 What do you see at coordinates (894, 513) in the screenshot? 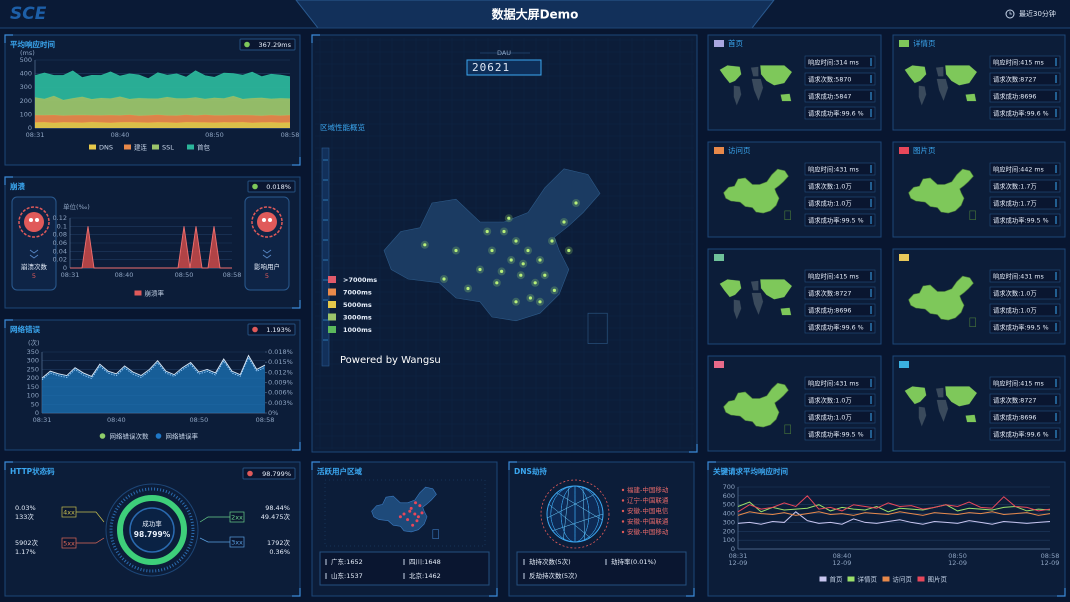
I see `line` at bounding box center [894, 513].